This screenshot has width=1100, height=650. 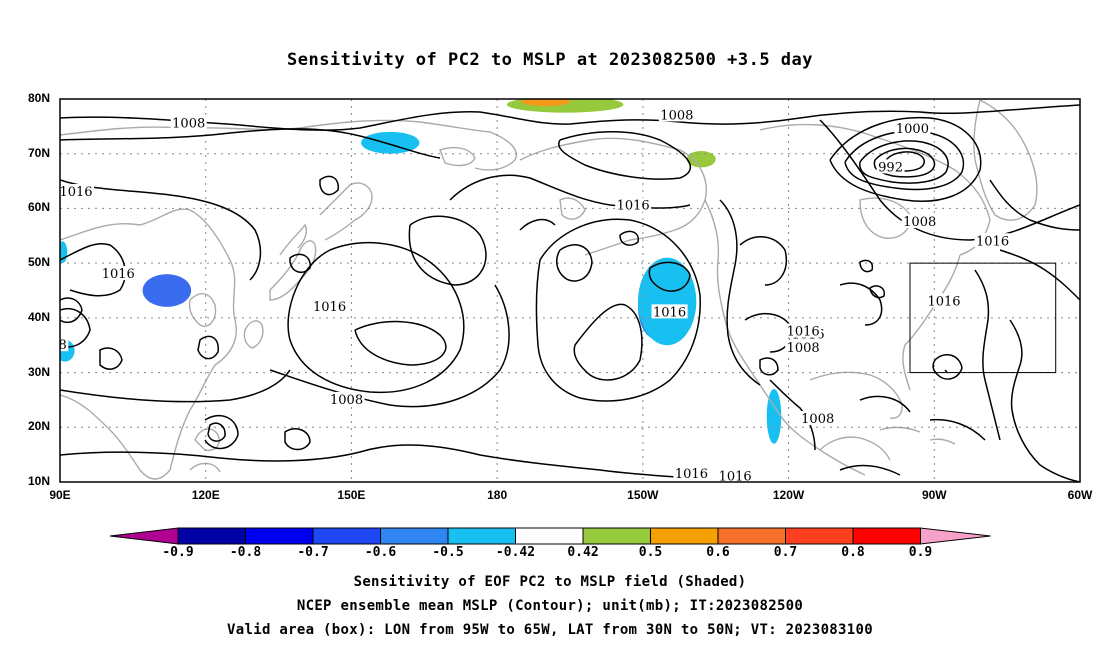 I want to click on colorbar-tick-label: -0.9, so click(x=178, y=552).